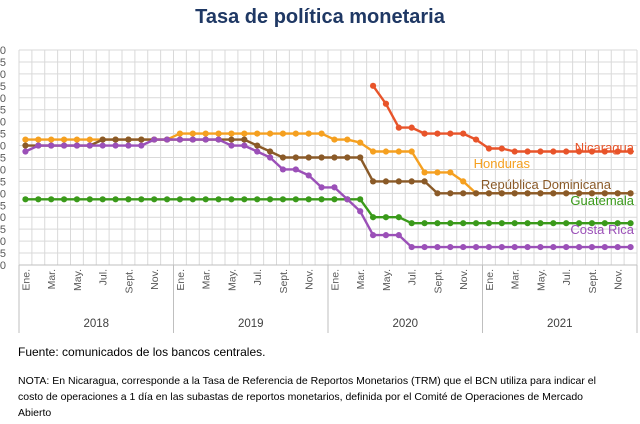  I want to click on series-label: Guatemala, so click(602, 200).